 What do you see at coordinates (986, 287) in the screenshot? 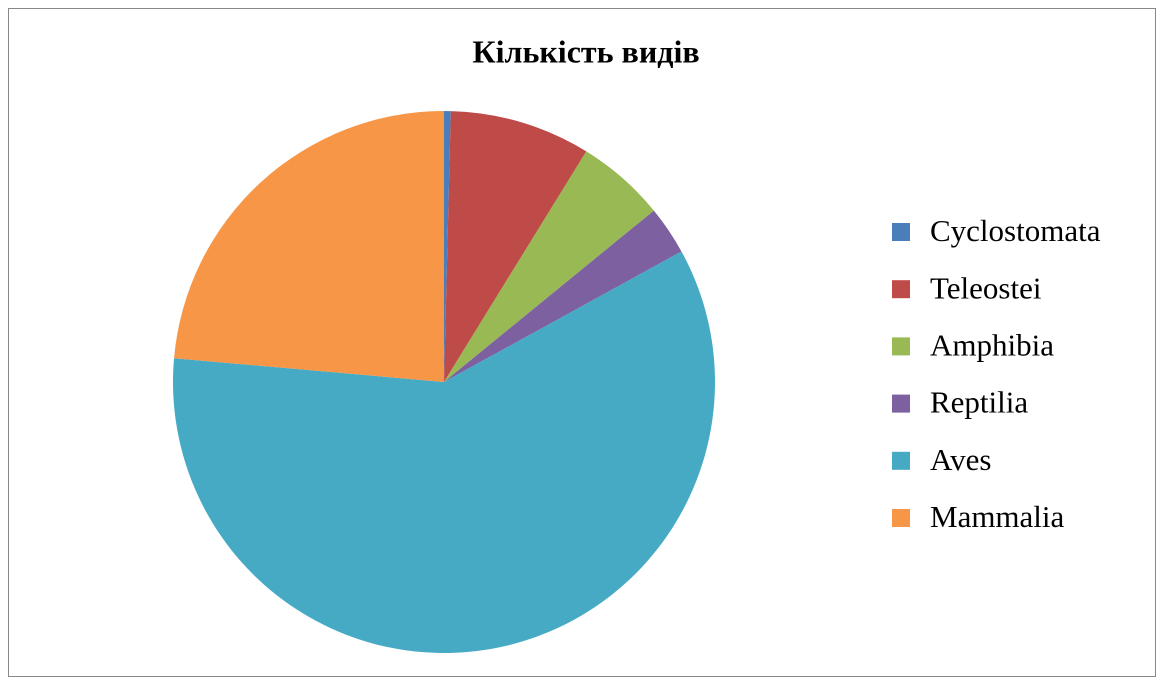
I see `legend-label: Teleostei` at bounding box center [986, 287].